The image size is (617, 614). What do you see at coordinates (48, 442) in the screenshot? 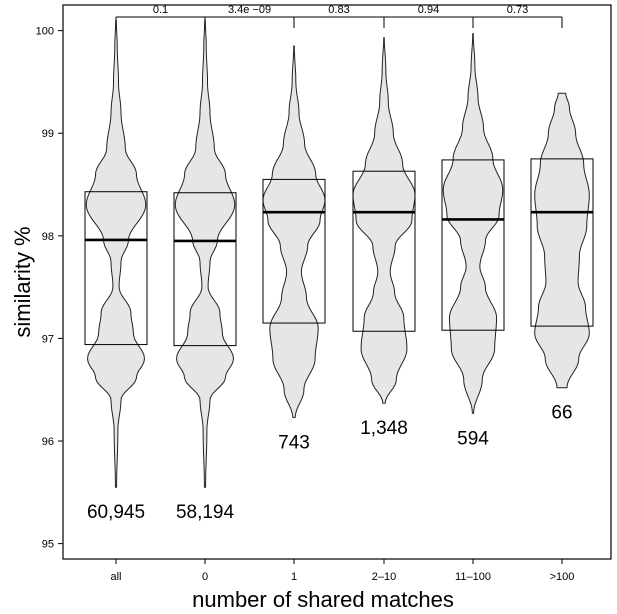
I see `y-tick-label-1: 96` at bounding box center [48, 442].